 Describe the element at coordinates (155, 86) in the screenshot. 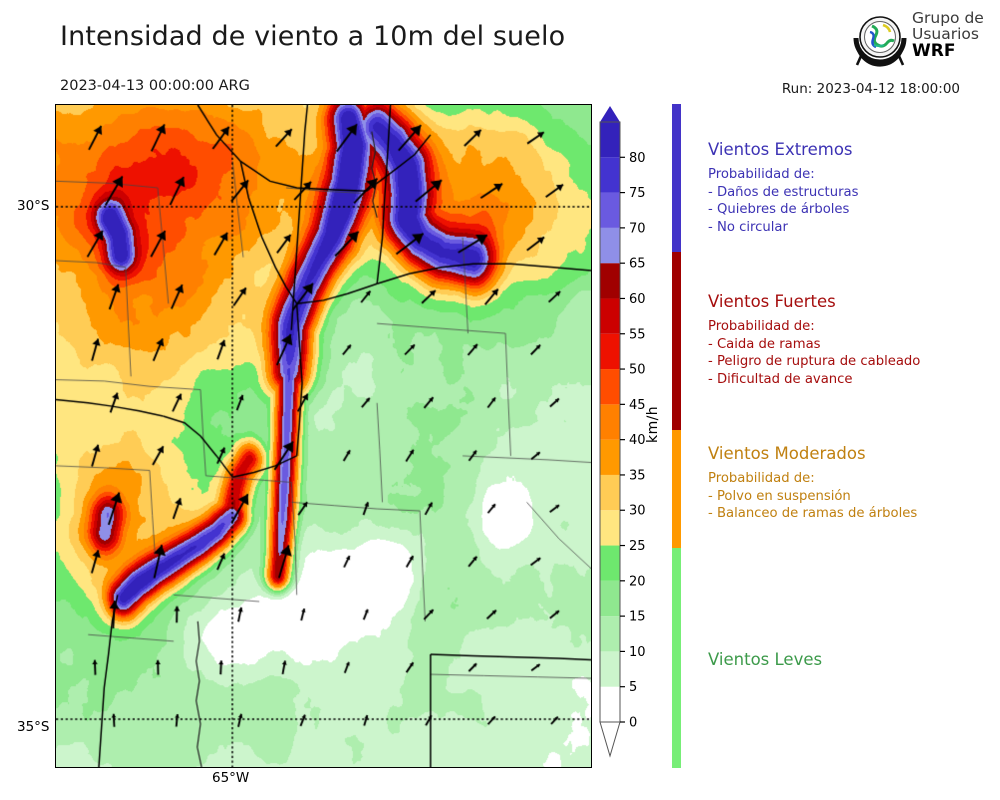

I see `valid-time-label: 2023-04-13 00:00:00 ARG` at that location.